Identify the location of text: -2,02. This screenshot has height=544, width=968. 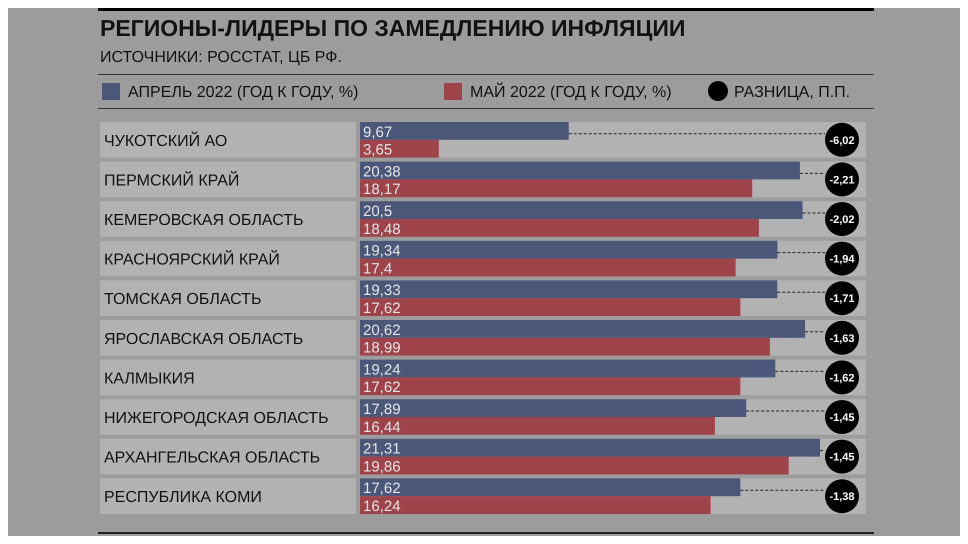
(842, 220).